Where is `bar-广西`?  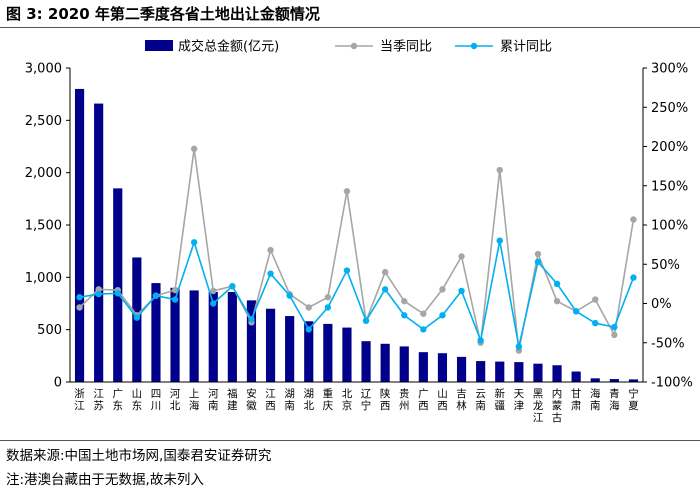 bar-广西 is located at coordinates (423, 367).